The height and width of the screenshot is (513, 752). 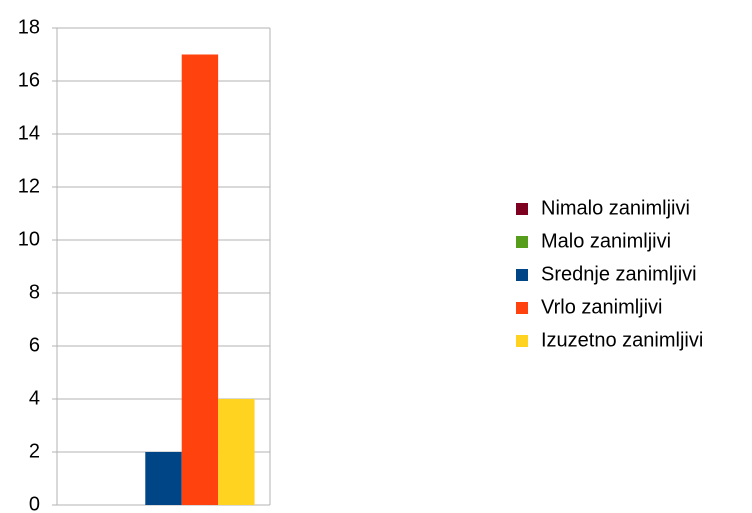 What do you see at coordinates (29, 133) in the screenshot?
I see `y-tick-label: 14` at bounding box center [29, 133].